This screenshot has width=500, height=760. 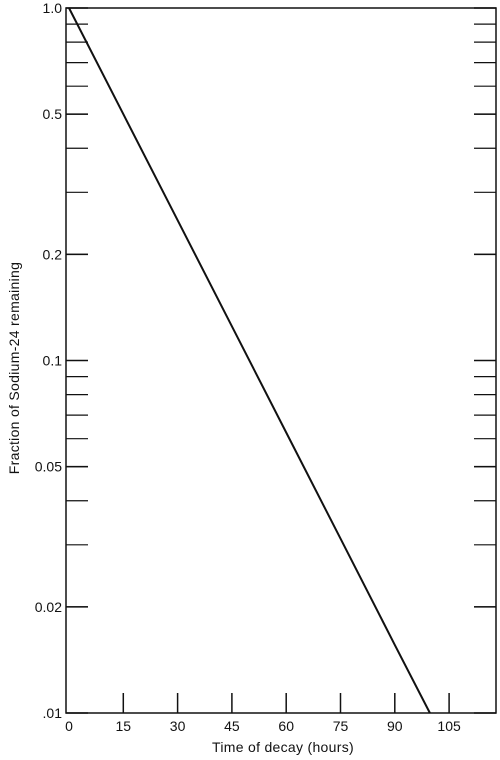 I want to click on y-tick-label: 0.02, so click(x=48, y=607).